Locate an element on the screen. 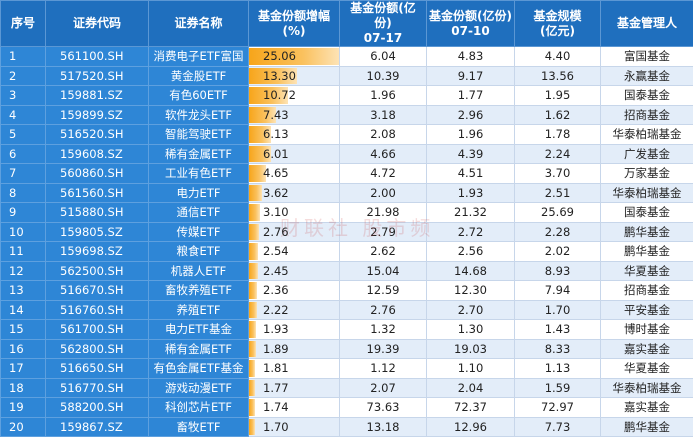  aum-cell: 4.40 is located at coordinates (558, 57).